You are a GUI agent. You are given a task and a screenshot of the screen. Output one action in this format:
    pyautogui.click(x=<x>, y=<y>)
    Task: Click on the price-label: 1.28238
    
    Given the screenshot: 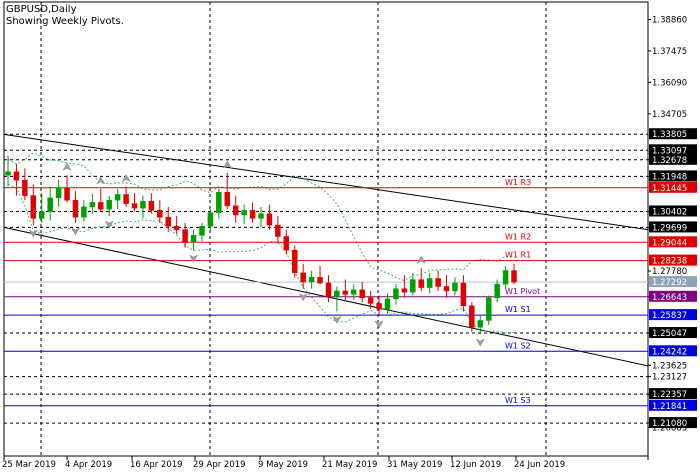 What is the action you would take?
    pyautogui.click(x=669, y=262)
    